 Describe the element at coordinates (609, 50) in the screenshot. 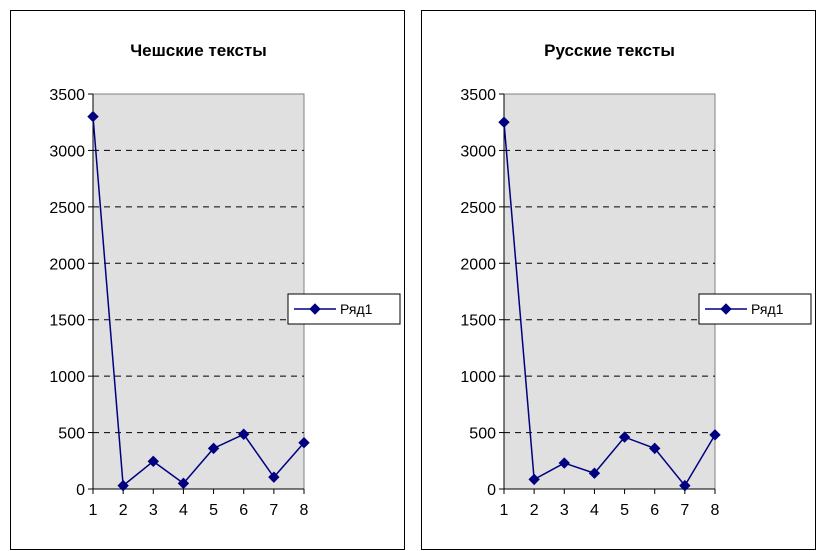

I see `chart-title: Русские тексты` at that location.